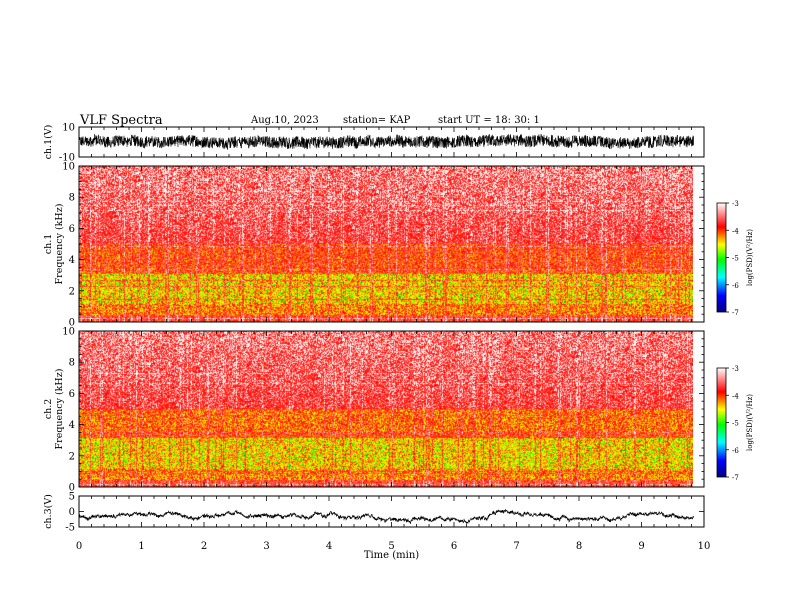 The height and width of the screenshot is (612, 792). Describe the element at coordinates (704, 546) in the screenshot. I see `x-tick-label: 10` at that location.